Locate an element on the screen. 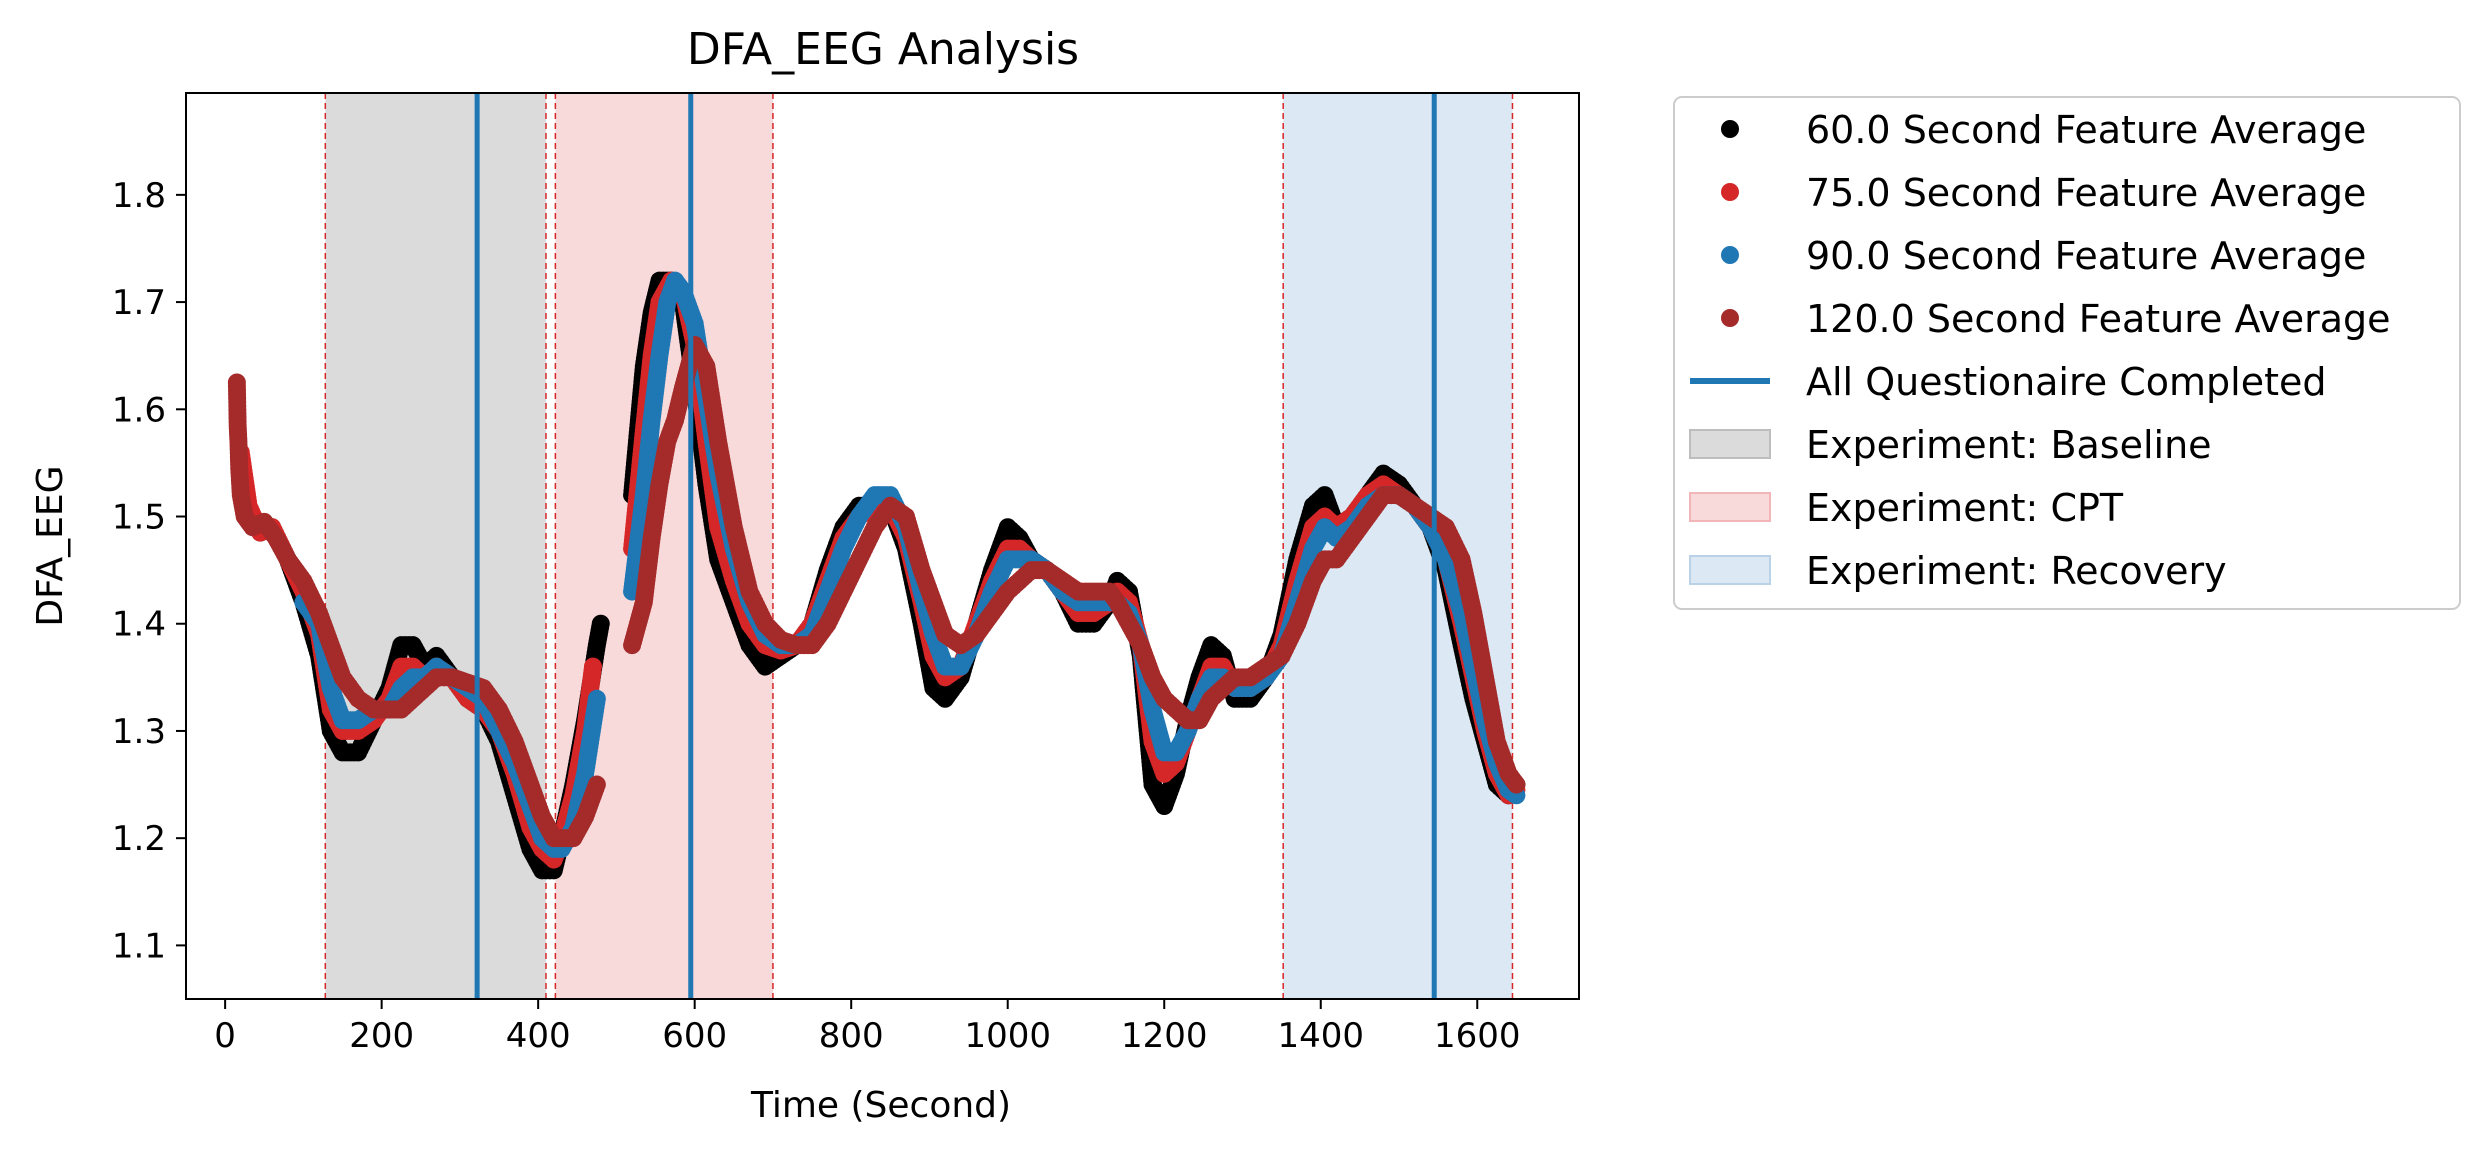 Image resolution: width=2492 pixels, height=1158 pixels. x-axis-label: Time (Second) is located at coordinates (880, 1105).